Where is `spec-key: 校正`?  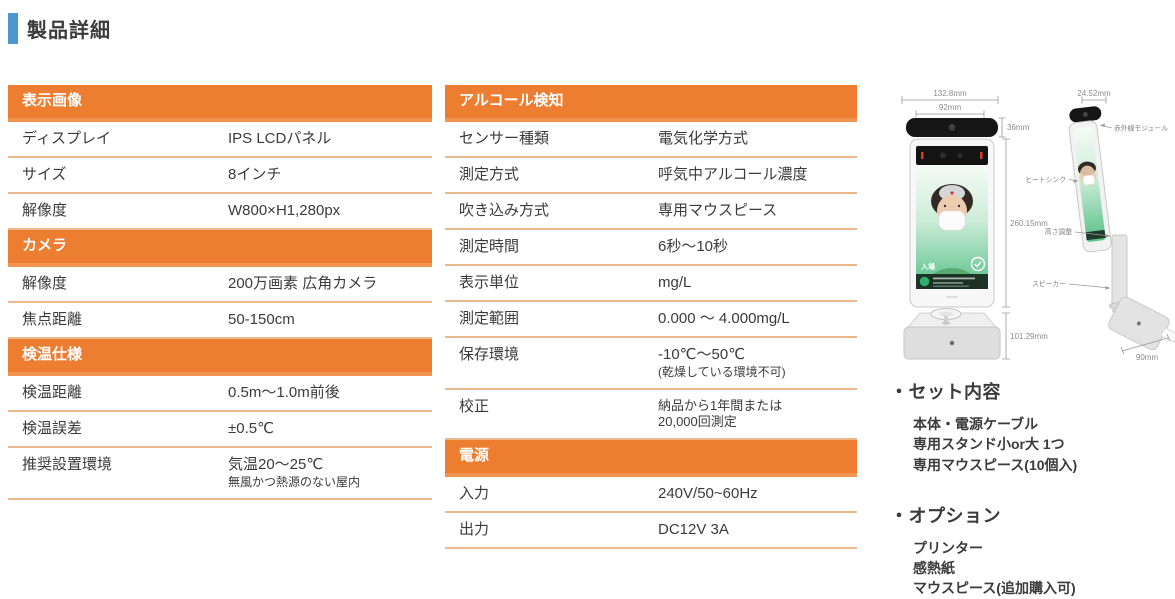
spec-key: 校正 is located at coordinates (474, 406).